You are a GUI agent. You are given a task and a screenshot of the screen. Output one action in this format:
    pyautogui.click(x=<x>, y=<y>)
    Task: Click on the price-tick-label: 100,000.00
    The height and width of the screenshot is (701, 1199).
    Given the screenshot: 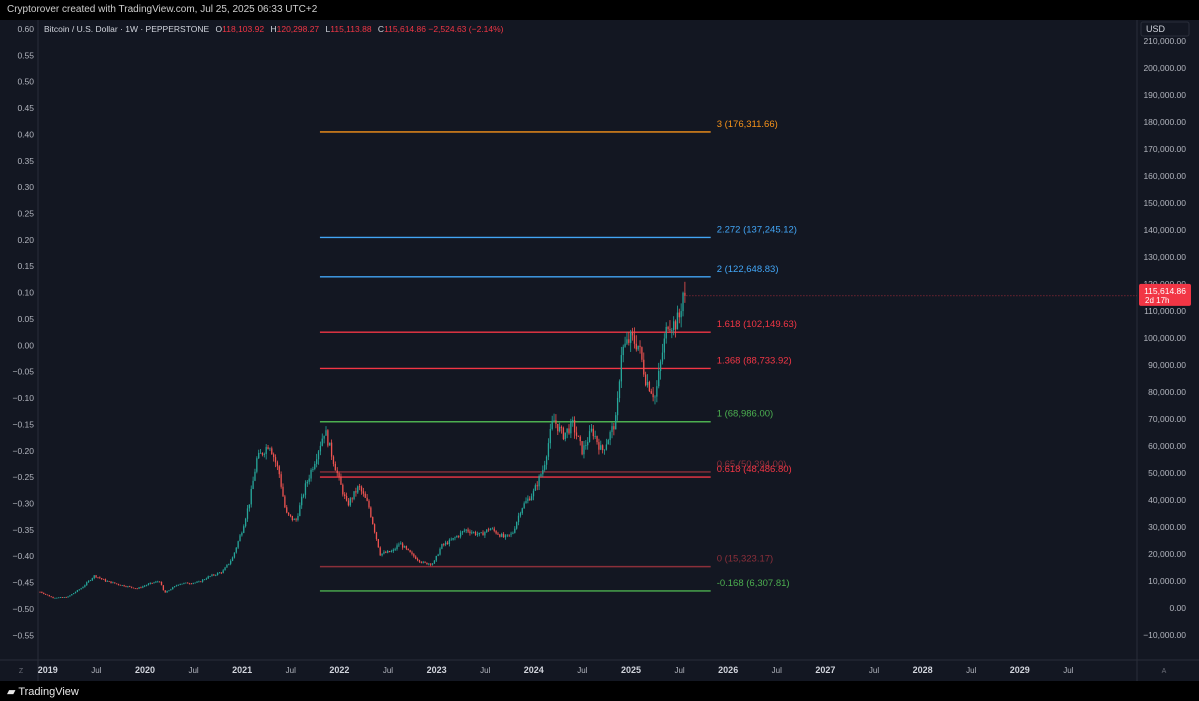 What is the action you would take?
    pyautogui.click(x=1164, y=338)
    